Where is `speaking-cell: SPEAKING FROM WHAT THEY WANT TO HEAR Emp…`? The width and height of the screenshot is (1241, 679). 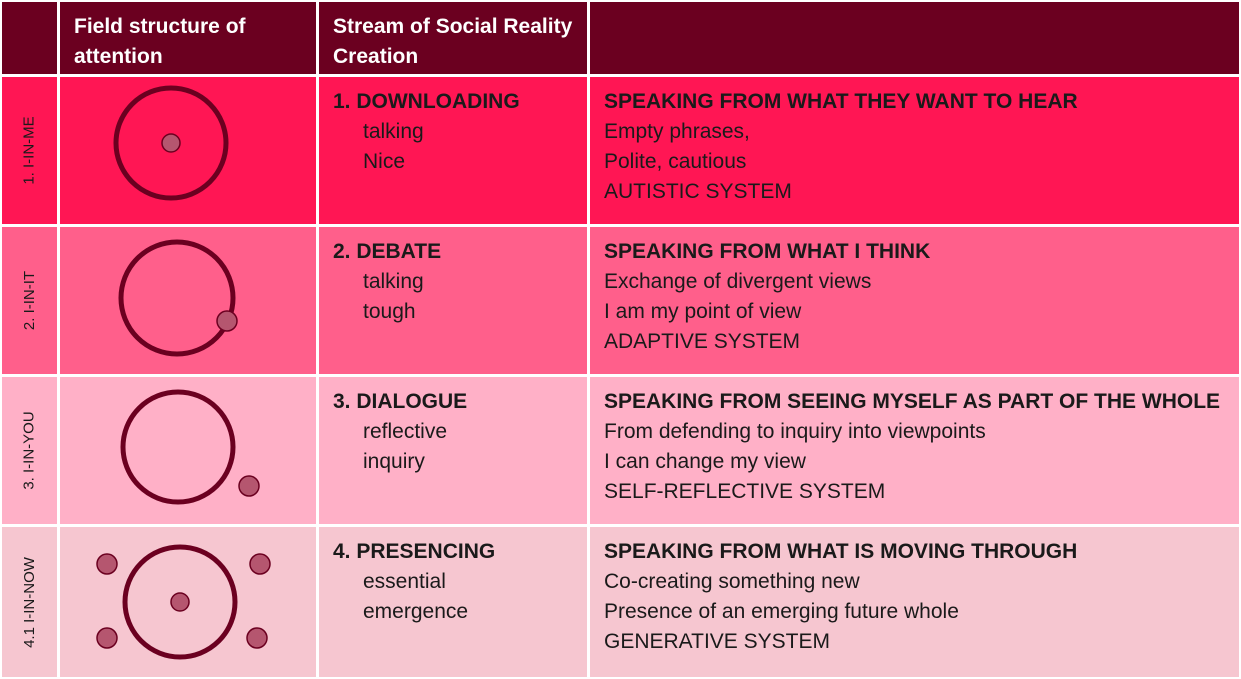
speaking-cell: SPEAKING FROM WHAT THEY WANT TO HEAR Emp… is located at coordinates (914, 150).